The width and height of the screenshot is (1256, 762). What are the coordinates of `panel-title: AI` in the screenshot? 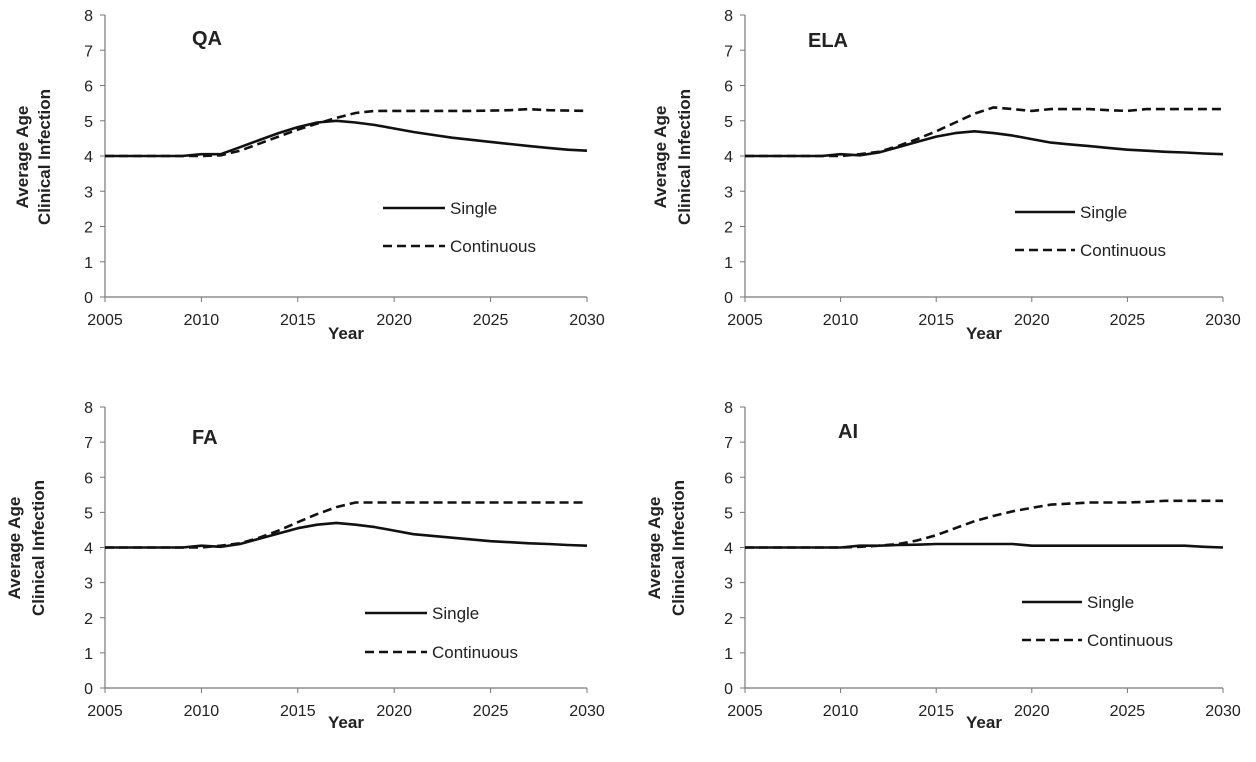 It's located at (848, 432).